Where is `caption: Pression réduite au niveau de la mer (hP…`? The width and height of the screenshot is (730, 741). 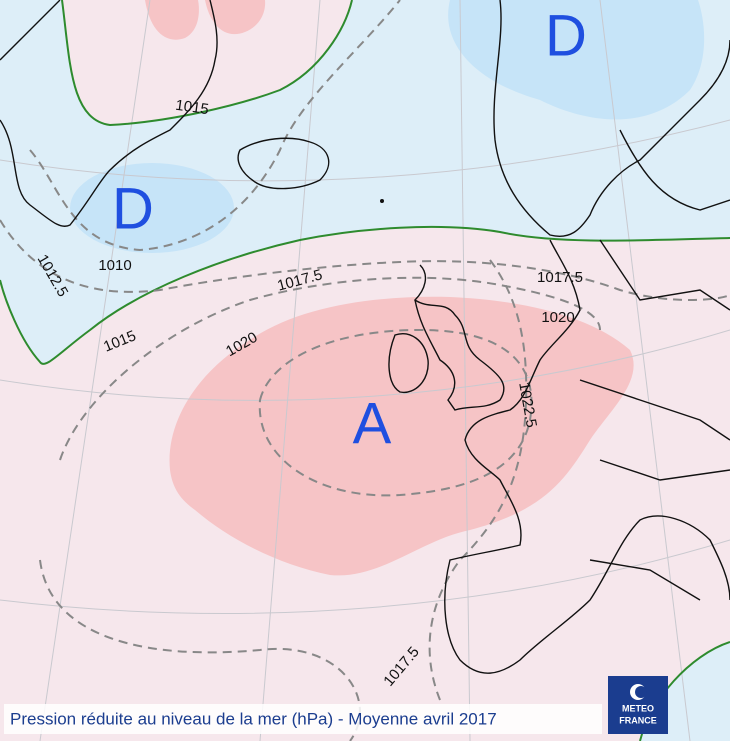 caption: Pression réduite au niveau de la mer (hP… is located at coordinates (253, 718).